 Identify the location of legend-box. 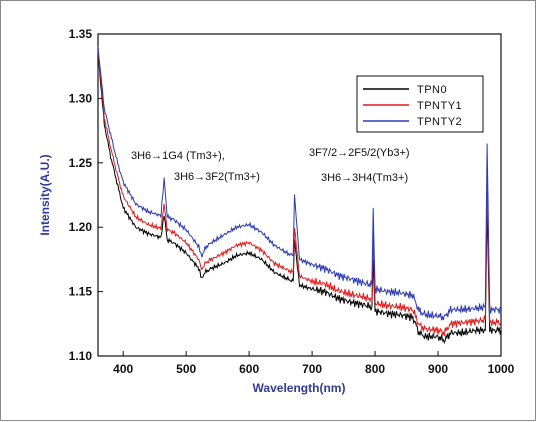
(420, 104).